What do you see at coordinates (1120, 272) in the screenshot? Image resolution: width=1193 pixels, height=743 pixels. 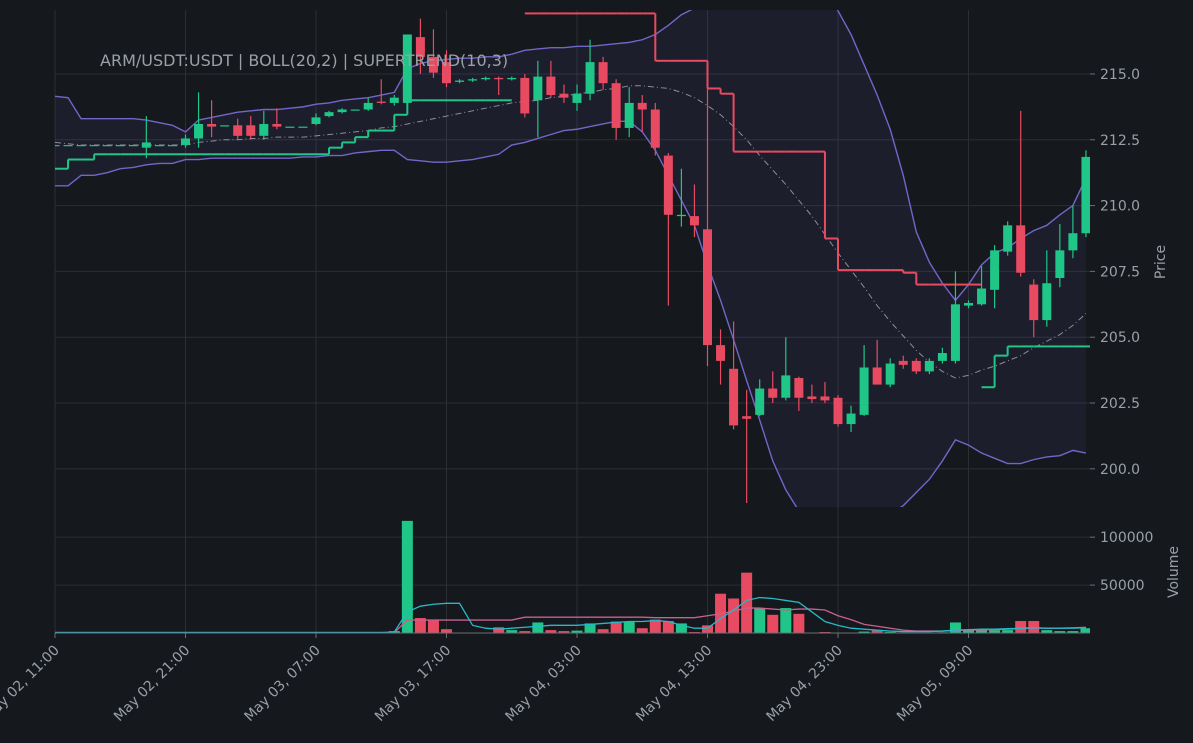 I see `y-tick-label: 207.5` at bounding box center [1120, 272].